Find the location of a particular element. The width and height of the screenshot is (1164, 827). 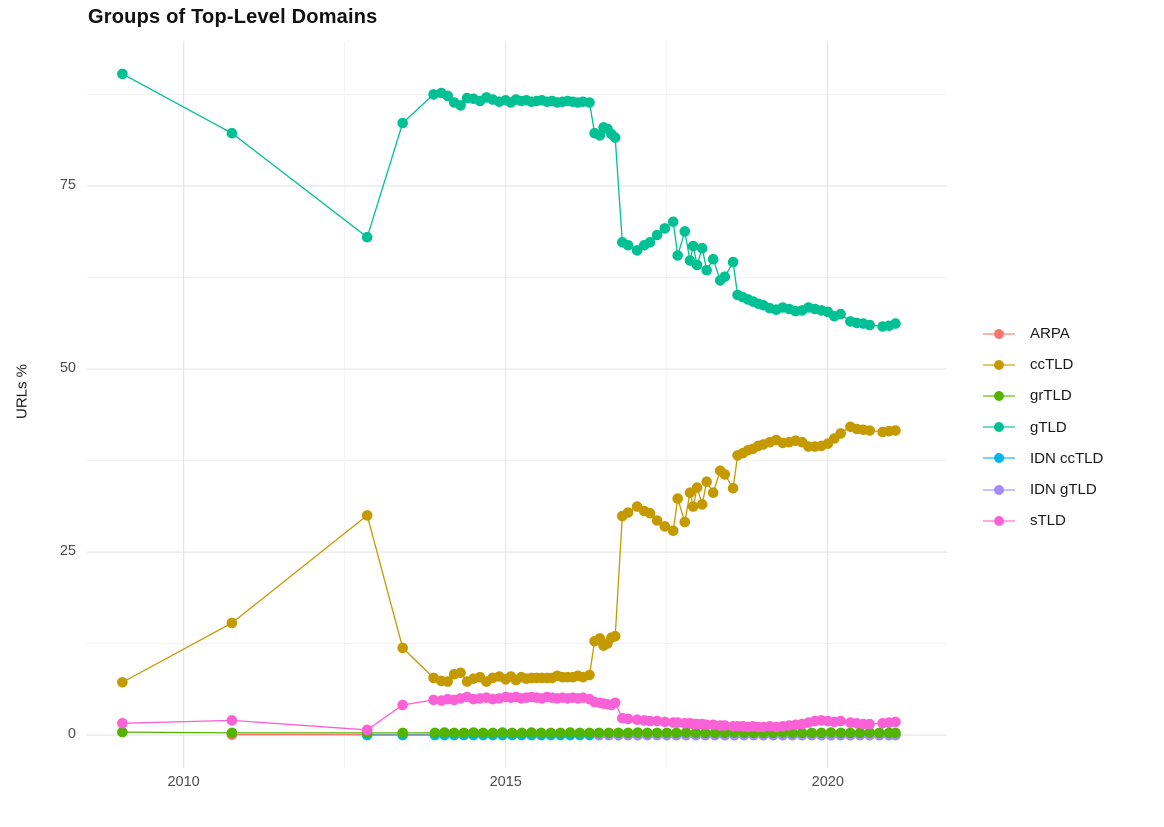

legend-label: sTLD is located at coordinates (1048, 521).